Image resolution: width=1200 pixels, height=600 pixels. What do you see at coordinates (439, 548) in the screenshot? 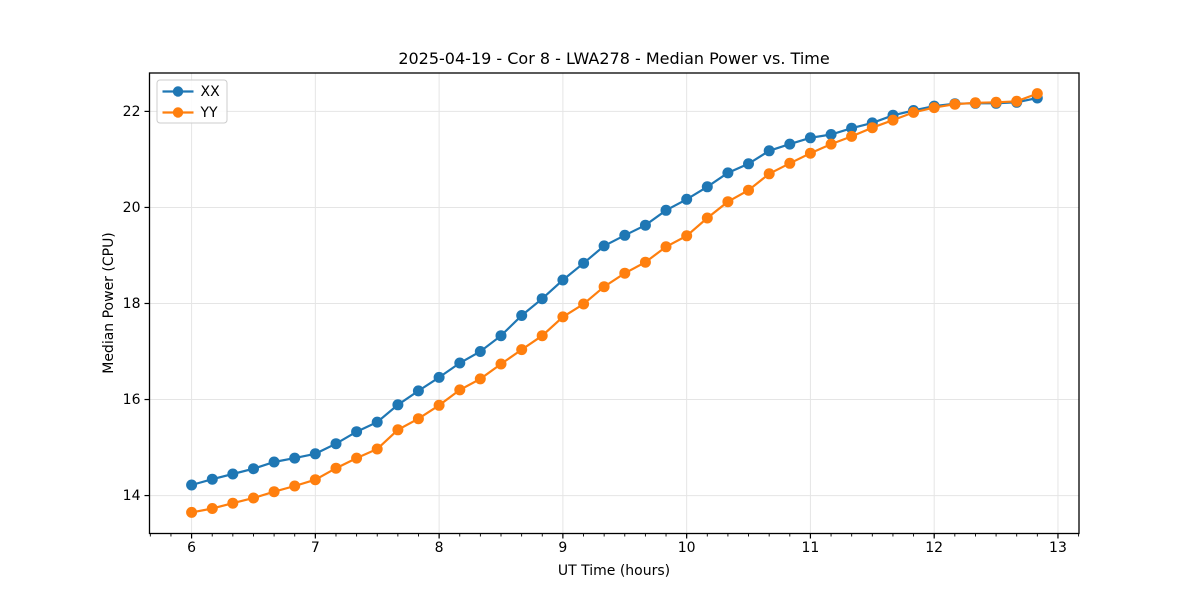
I see `x-tick-label-8: 8` at bounding box center [439, 548].